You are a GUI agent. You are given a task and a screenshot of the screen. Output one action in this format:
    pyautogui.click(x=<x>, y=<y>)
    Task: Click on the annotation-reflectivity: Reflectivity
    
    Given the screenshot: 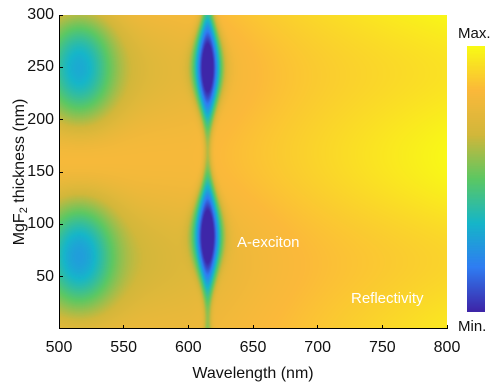 What is the action you would take?
    pyautogui.click(x=387, y=298)
    